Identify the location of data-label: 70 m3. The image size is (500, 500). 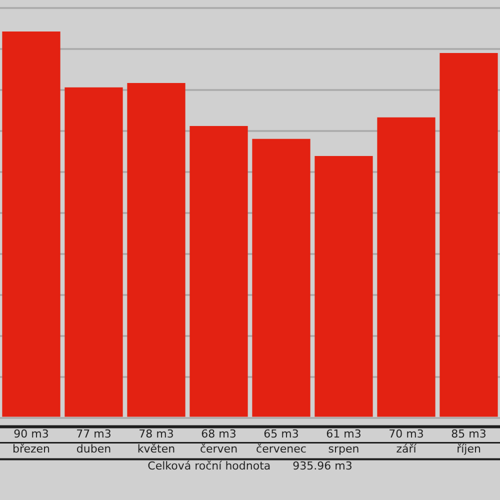
(406, 434).